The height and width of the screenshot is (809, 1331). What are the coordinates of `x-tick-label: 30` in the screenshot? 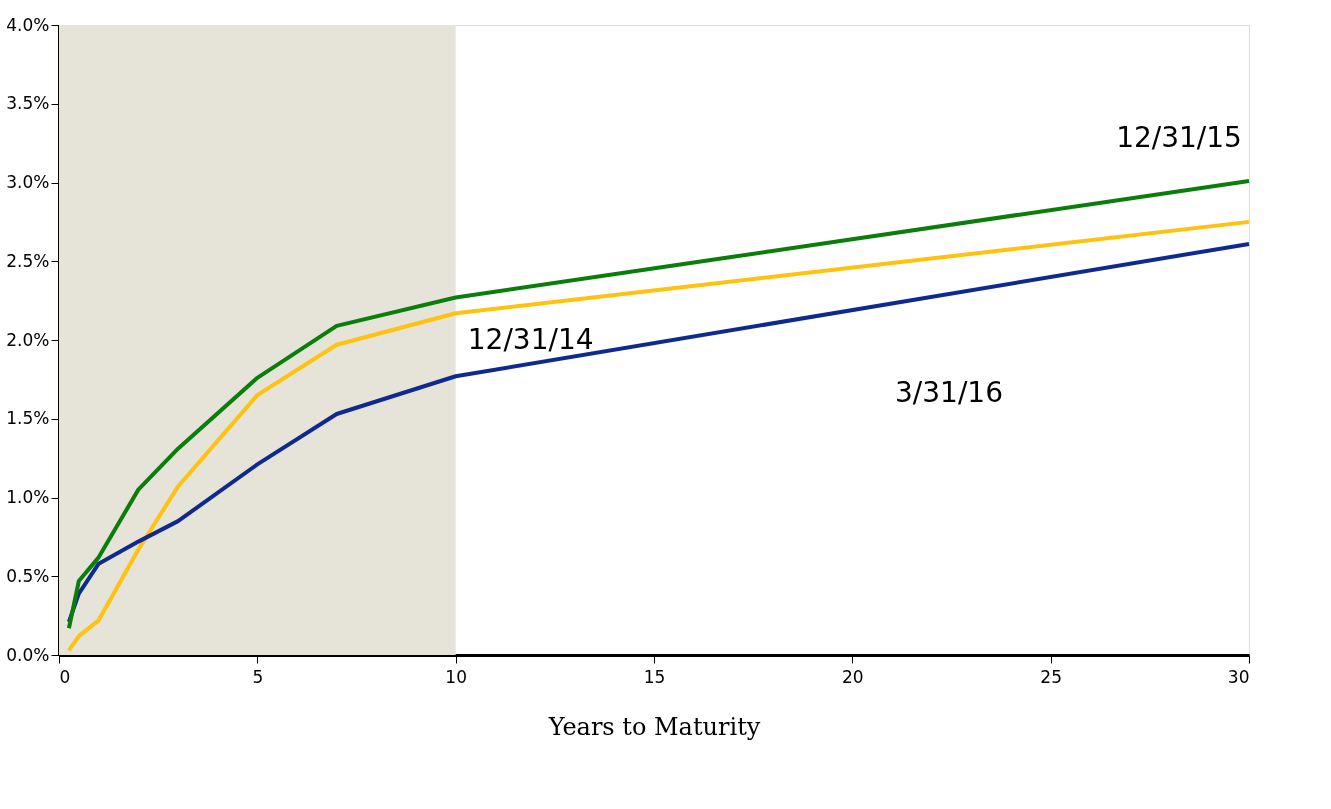 It's located at (1238, 676).